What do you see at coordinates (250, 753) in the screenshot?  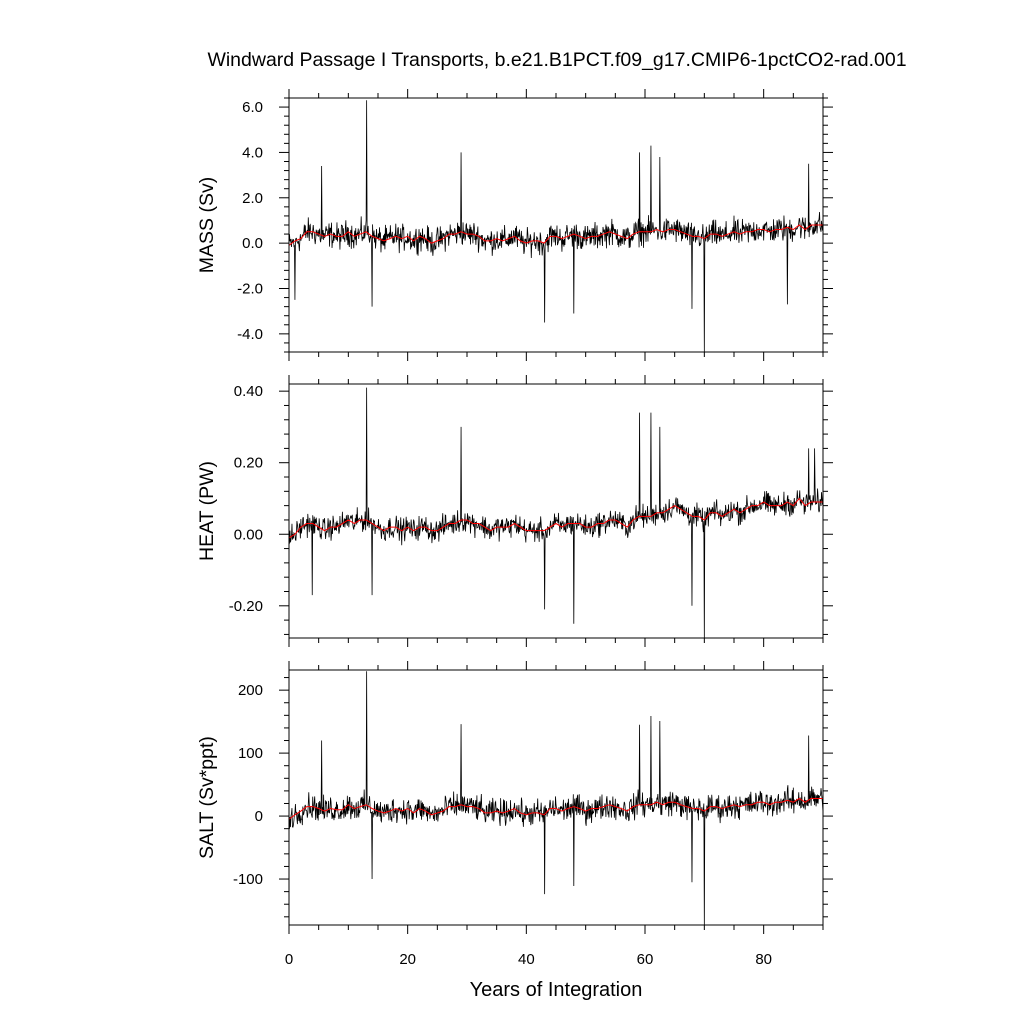 I see `y-tick-label: 100` at bounding box center [250, 753].